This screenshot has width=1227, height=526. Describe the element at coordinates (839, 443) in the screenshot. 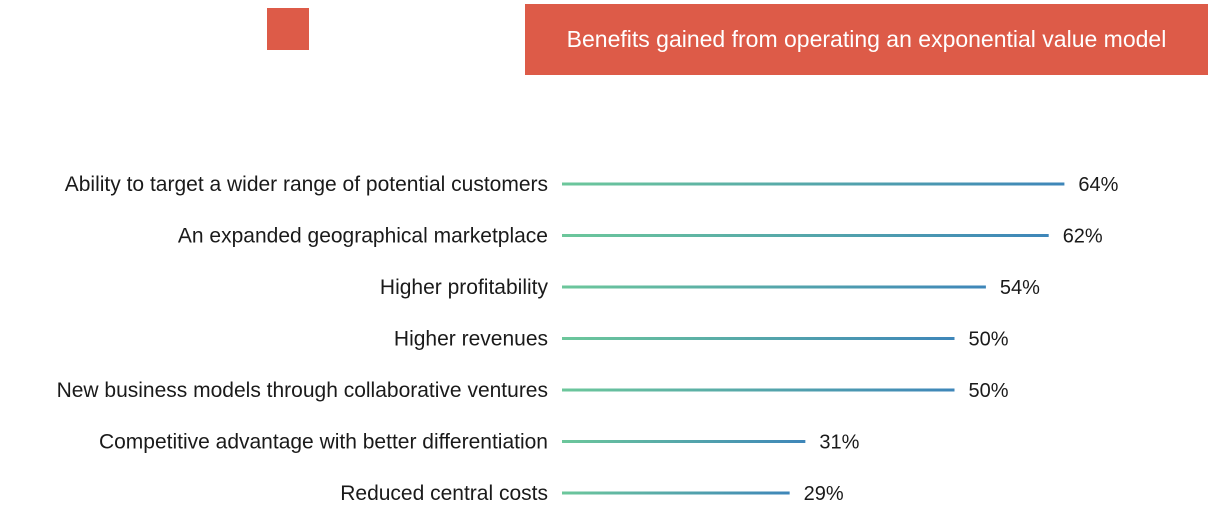

I see `value-label: 31%` at that location.